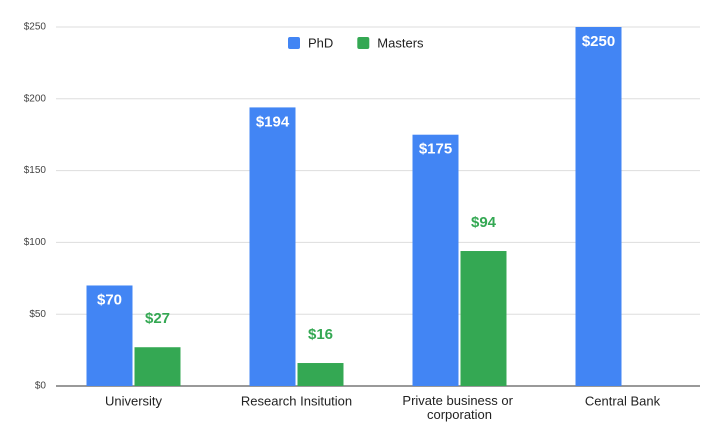  Describe the element at coordinates (37, 314) in the screenshot. I see `y-tick-label: $50` at that location.